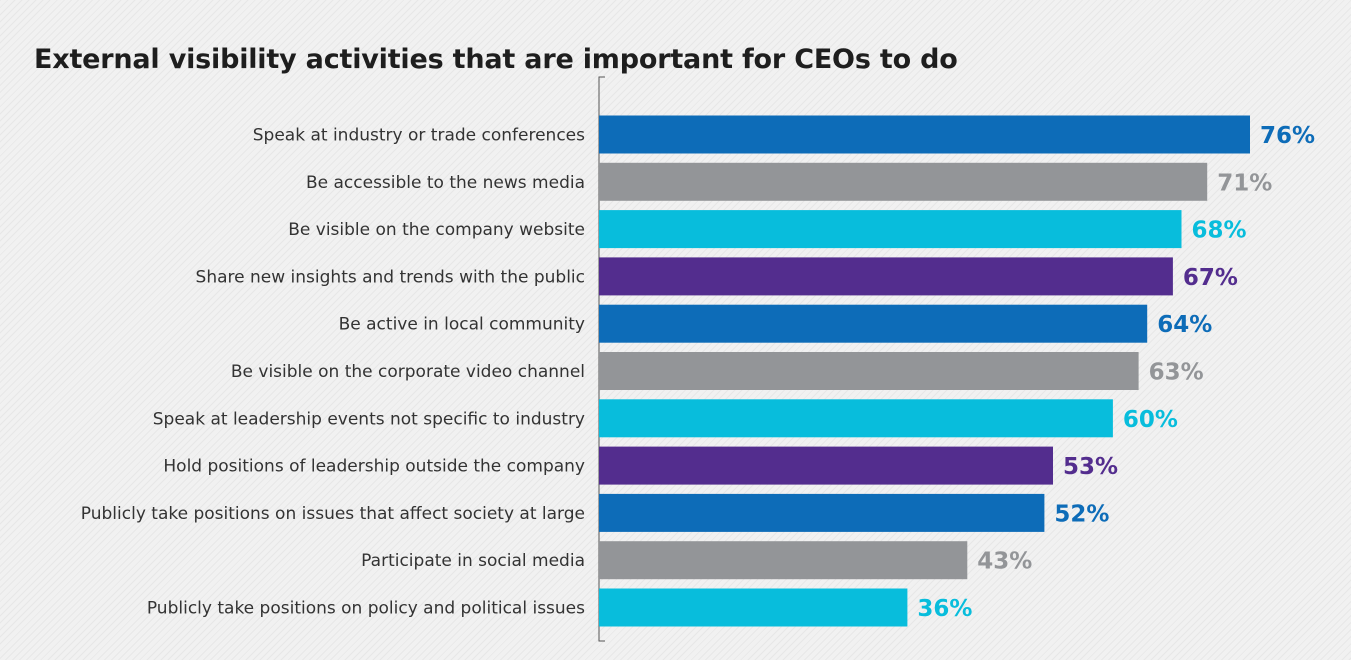 Image resolution: width=1351 pixels, height=660 pixels. I want to click on value-label-11: 36%, so click(944, 609).